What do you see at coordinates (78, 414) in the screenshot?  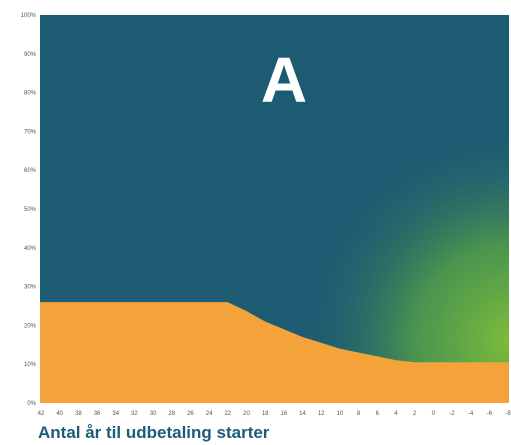 I see `x-tick-label: 38` at bounding box center [78, 414].